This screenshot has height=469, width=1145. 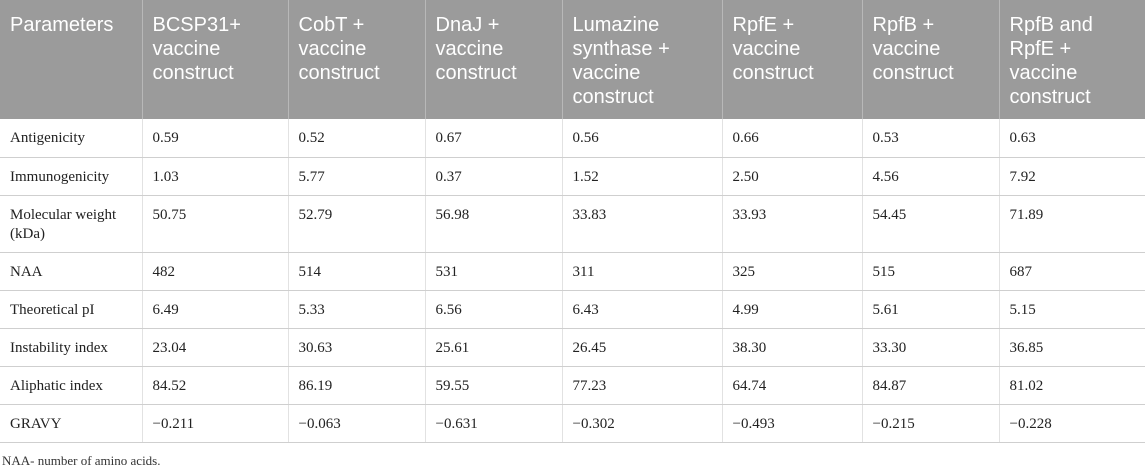 What do you see at coordinates (641, 309) in the screenshot?
I see `table-cell: 6.43` at bounding box center [641, 309].